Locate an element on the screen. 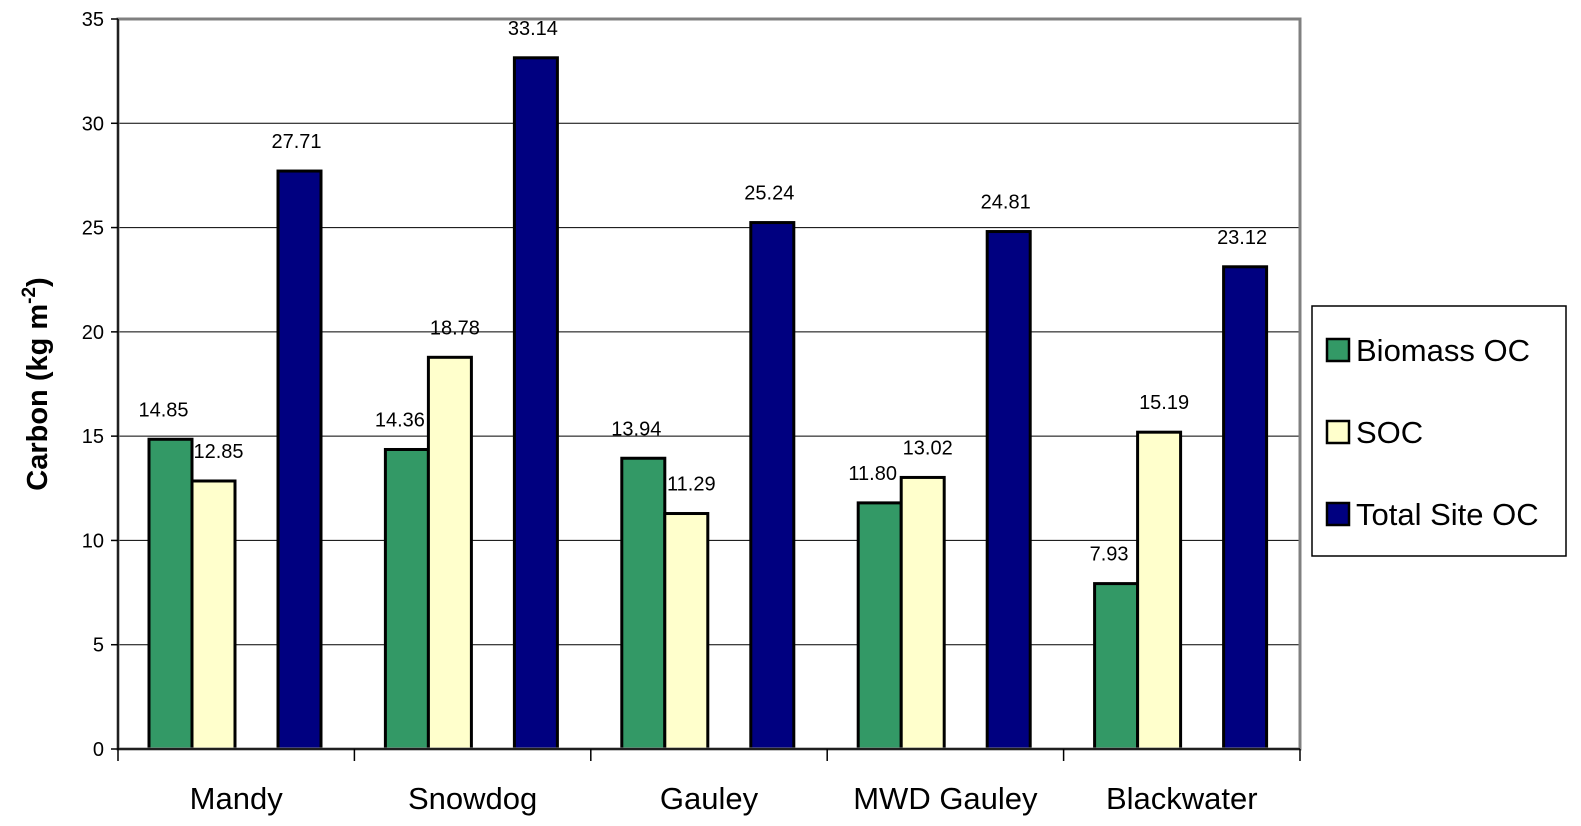 The image size is (1581, 826). data-label: 14.85 is located at coordinates (163, 410).